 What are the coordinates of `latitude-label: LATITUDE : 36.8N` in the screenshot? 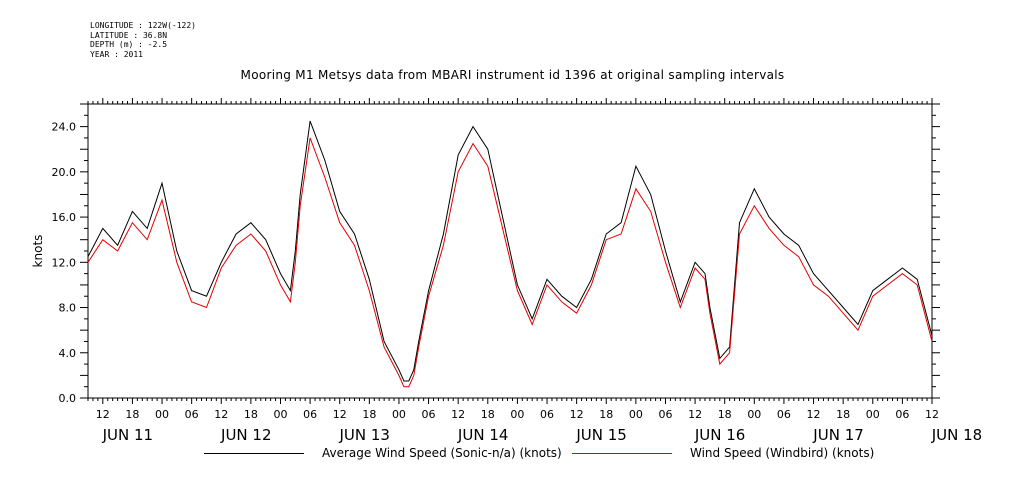 It's located at (129, 35).